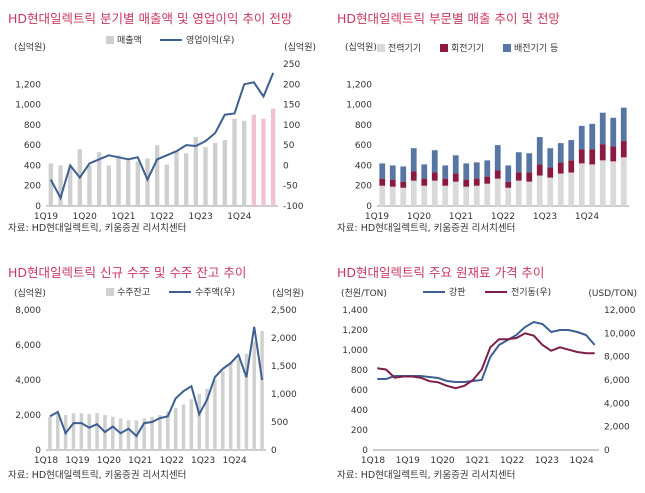 This screenshot has width=645, height=493. I want to click on line-수주액(우), so click(156, 382).